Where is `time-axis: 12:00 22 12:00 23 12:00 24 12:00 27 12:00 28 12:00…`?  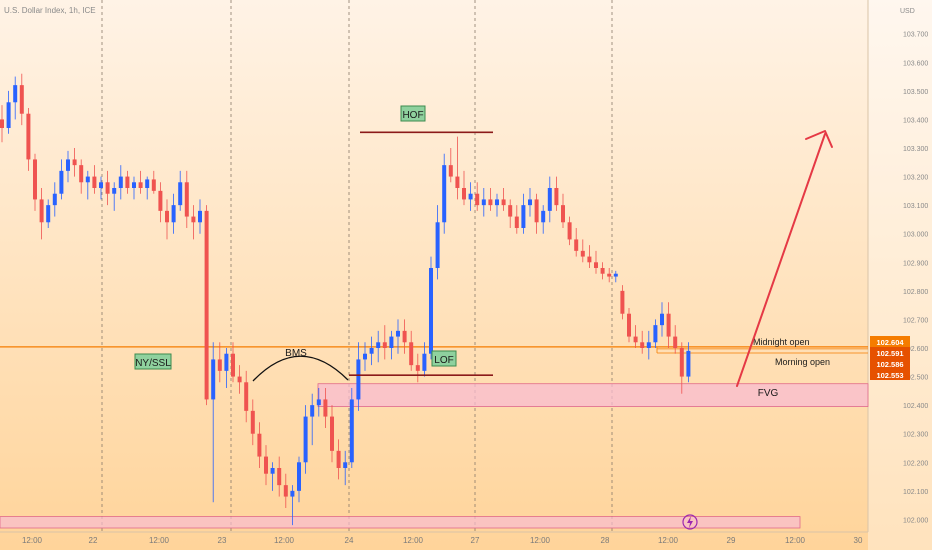 time-axis: 12:00 22 12:00 23 12:00 24 12:00 27 12:00 28 12:00… is located at coordinates (442, 540).